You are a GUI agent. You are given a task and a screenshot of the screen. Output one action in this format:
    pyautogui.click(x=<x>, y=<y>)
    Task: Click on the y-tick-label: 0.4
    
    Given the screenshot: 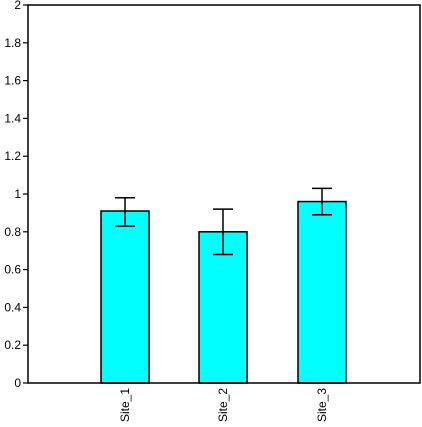 What is the action you would take?
    pyautogui.click(x=12, y=307)
    